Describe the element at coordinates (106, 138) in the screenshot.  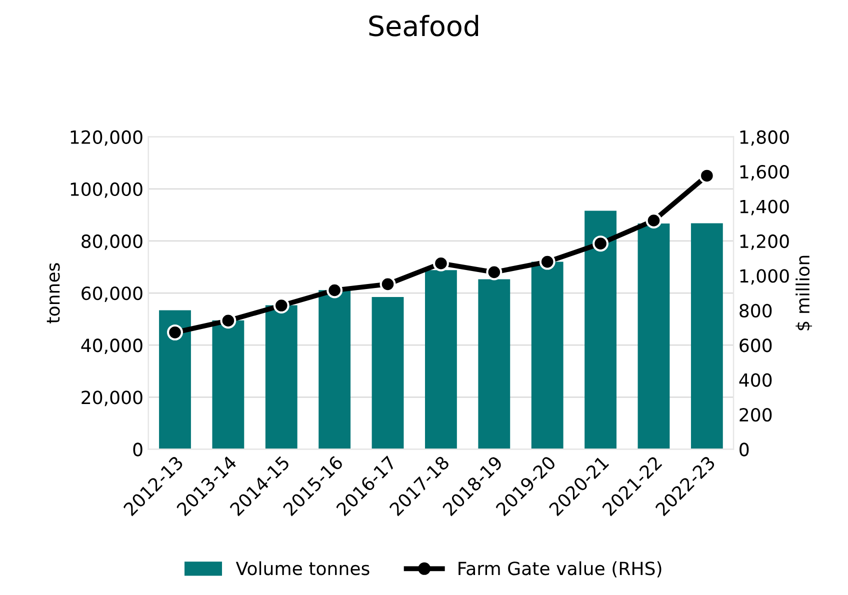
I see `y-tick-label: 120,000` at that location.